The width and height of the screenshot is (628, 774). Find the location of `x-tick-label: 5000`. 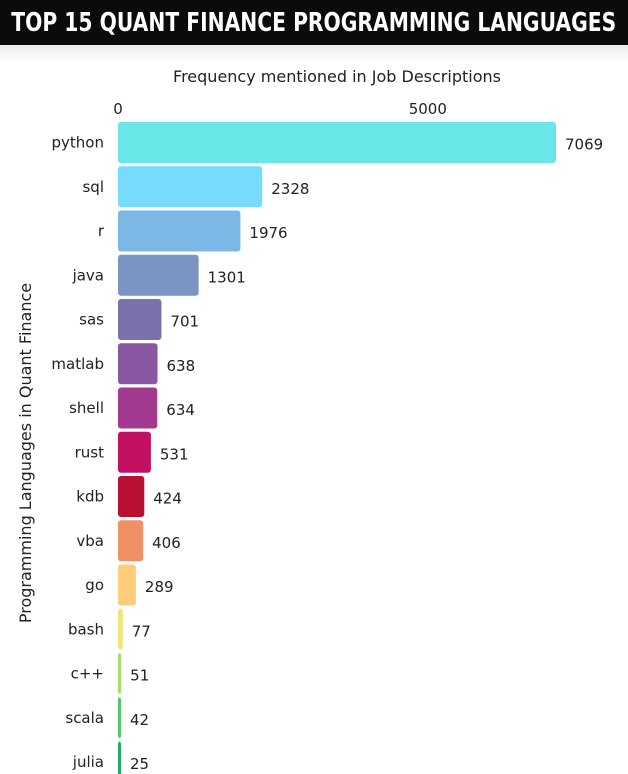

x-tick-label: 5000 is located at coordinates (428, 109).